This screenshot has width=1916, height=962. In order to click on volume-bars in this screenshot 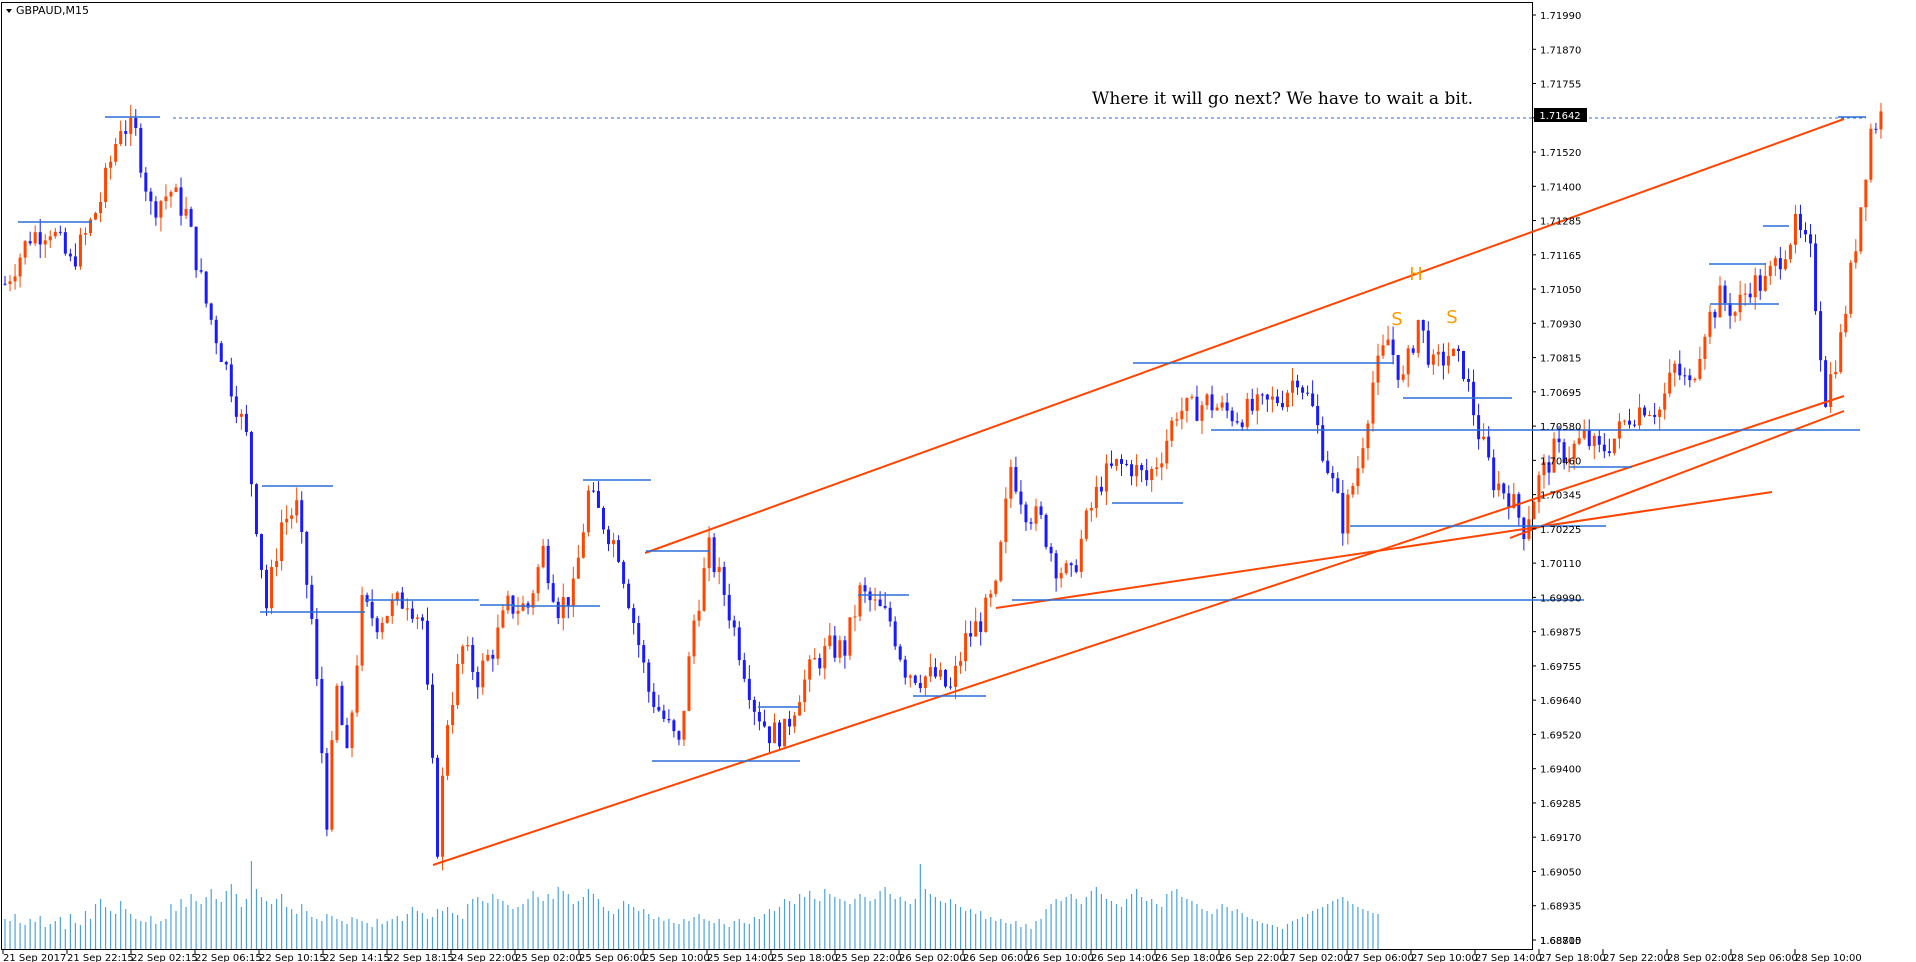, I will do `click(691, 905)`.